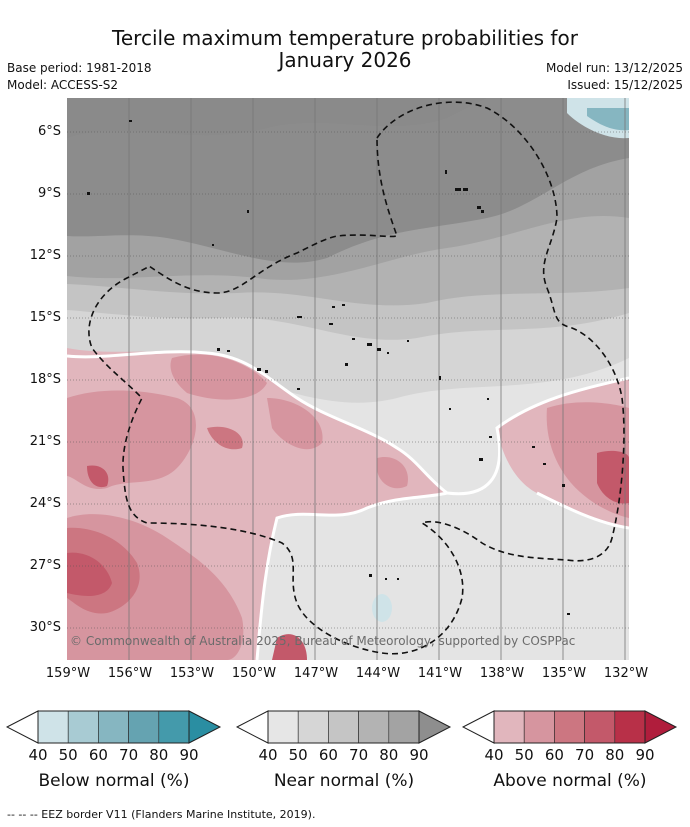  What do you see at coordinates (192, 673) in the screenshot?
I see `lon-label: 153°W` at bounding box center [192, 673].